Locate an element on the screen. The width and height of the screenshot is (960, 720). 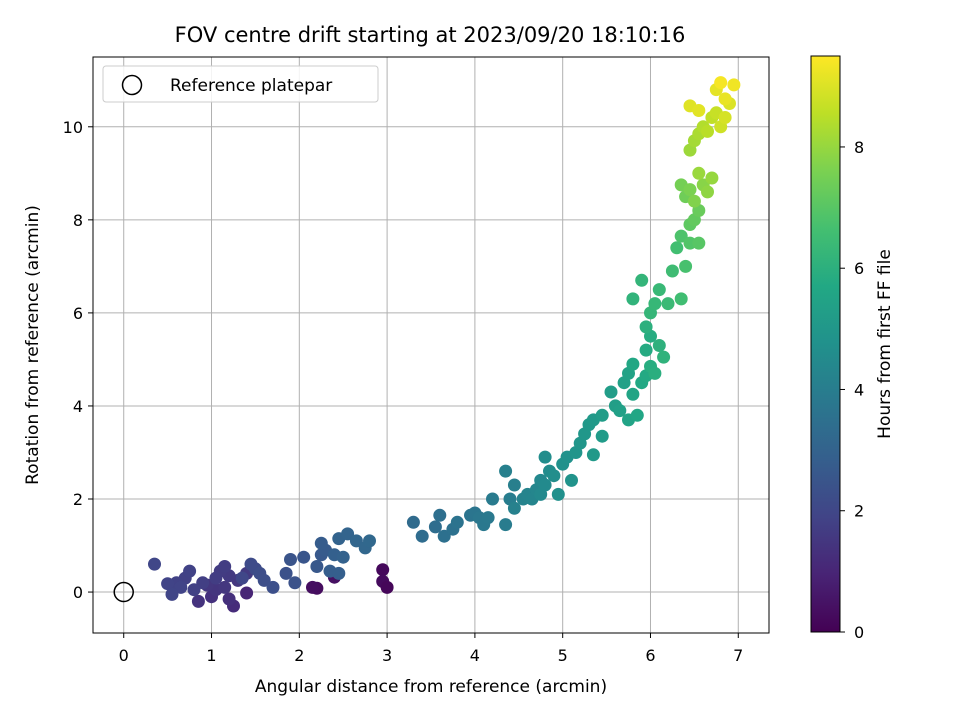
legend-box is located at coordinates (240, 84).